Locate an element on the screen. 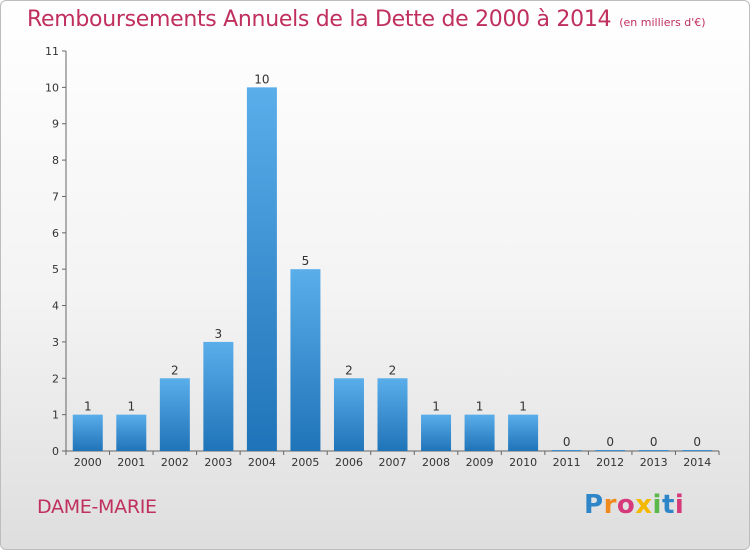 Image resolution: width=750 pixels, height=550 pixels. logo-letter: r is located at coordinates (610, 505).